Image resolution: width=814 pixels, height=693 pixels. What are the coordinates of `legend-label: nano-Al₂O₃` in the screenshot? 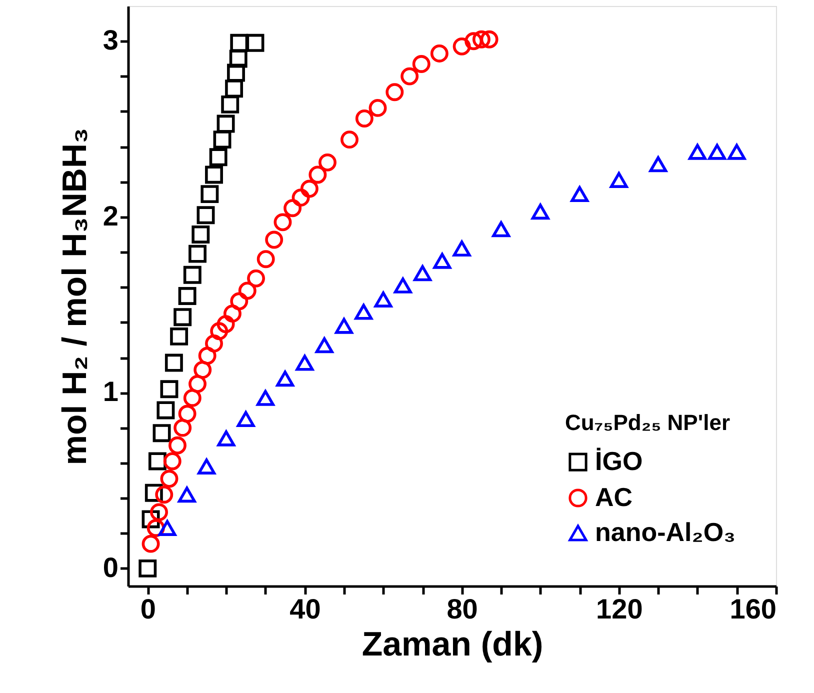 It's located at (665, 532).